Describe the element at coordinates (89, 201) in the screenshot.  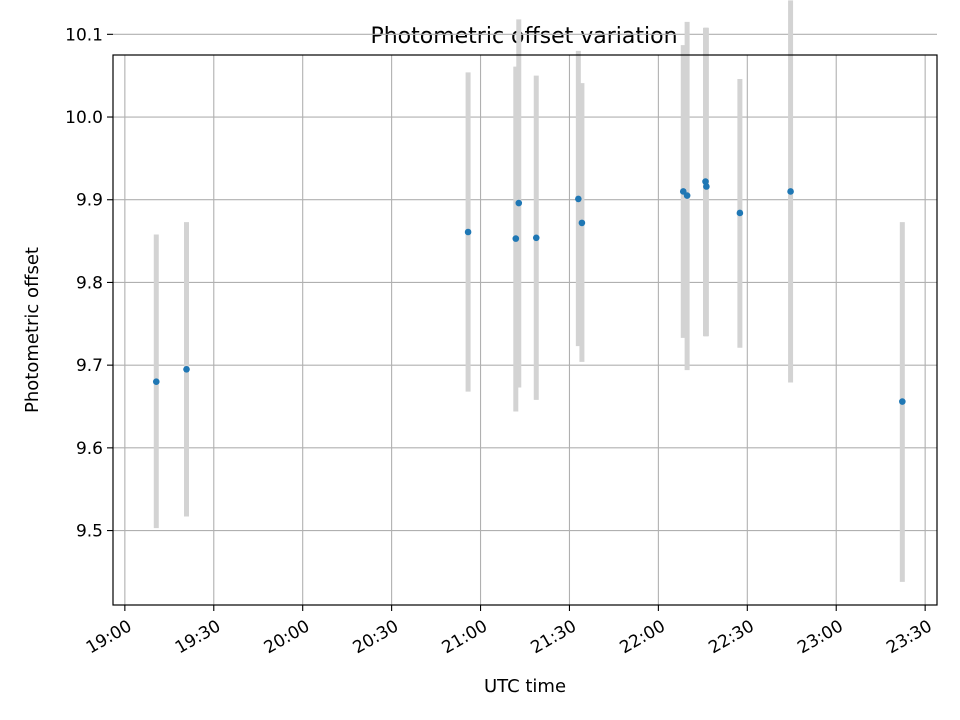
I see `y-tick-label: 9.9` at that location.